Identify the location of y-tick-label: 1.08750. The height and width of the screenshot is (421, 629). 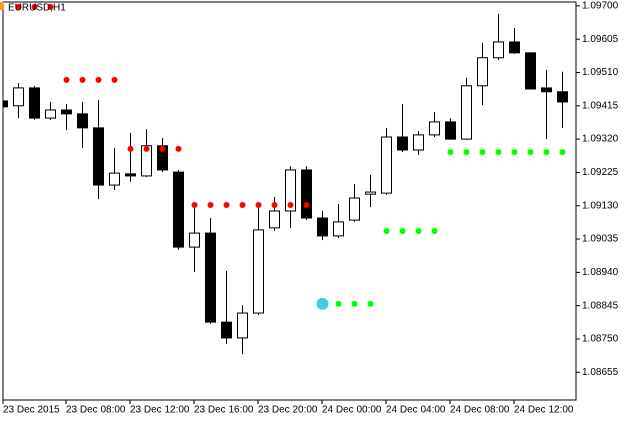
(600, 339).